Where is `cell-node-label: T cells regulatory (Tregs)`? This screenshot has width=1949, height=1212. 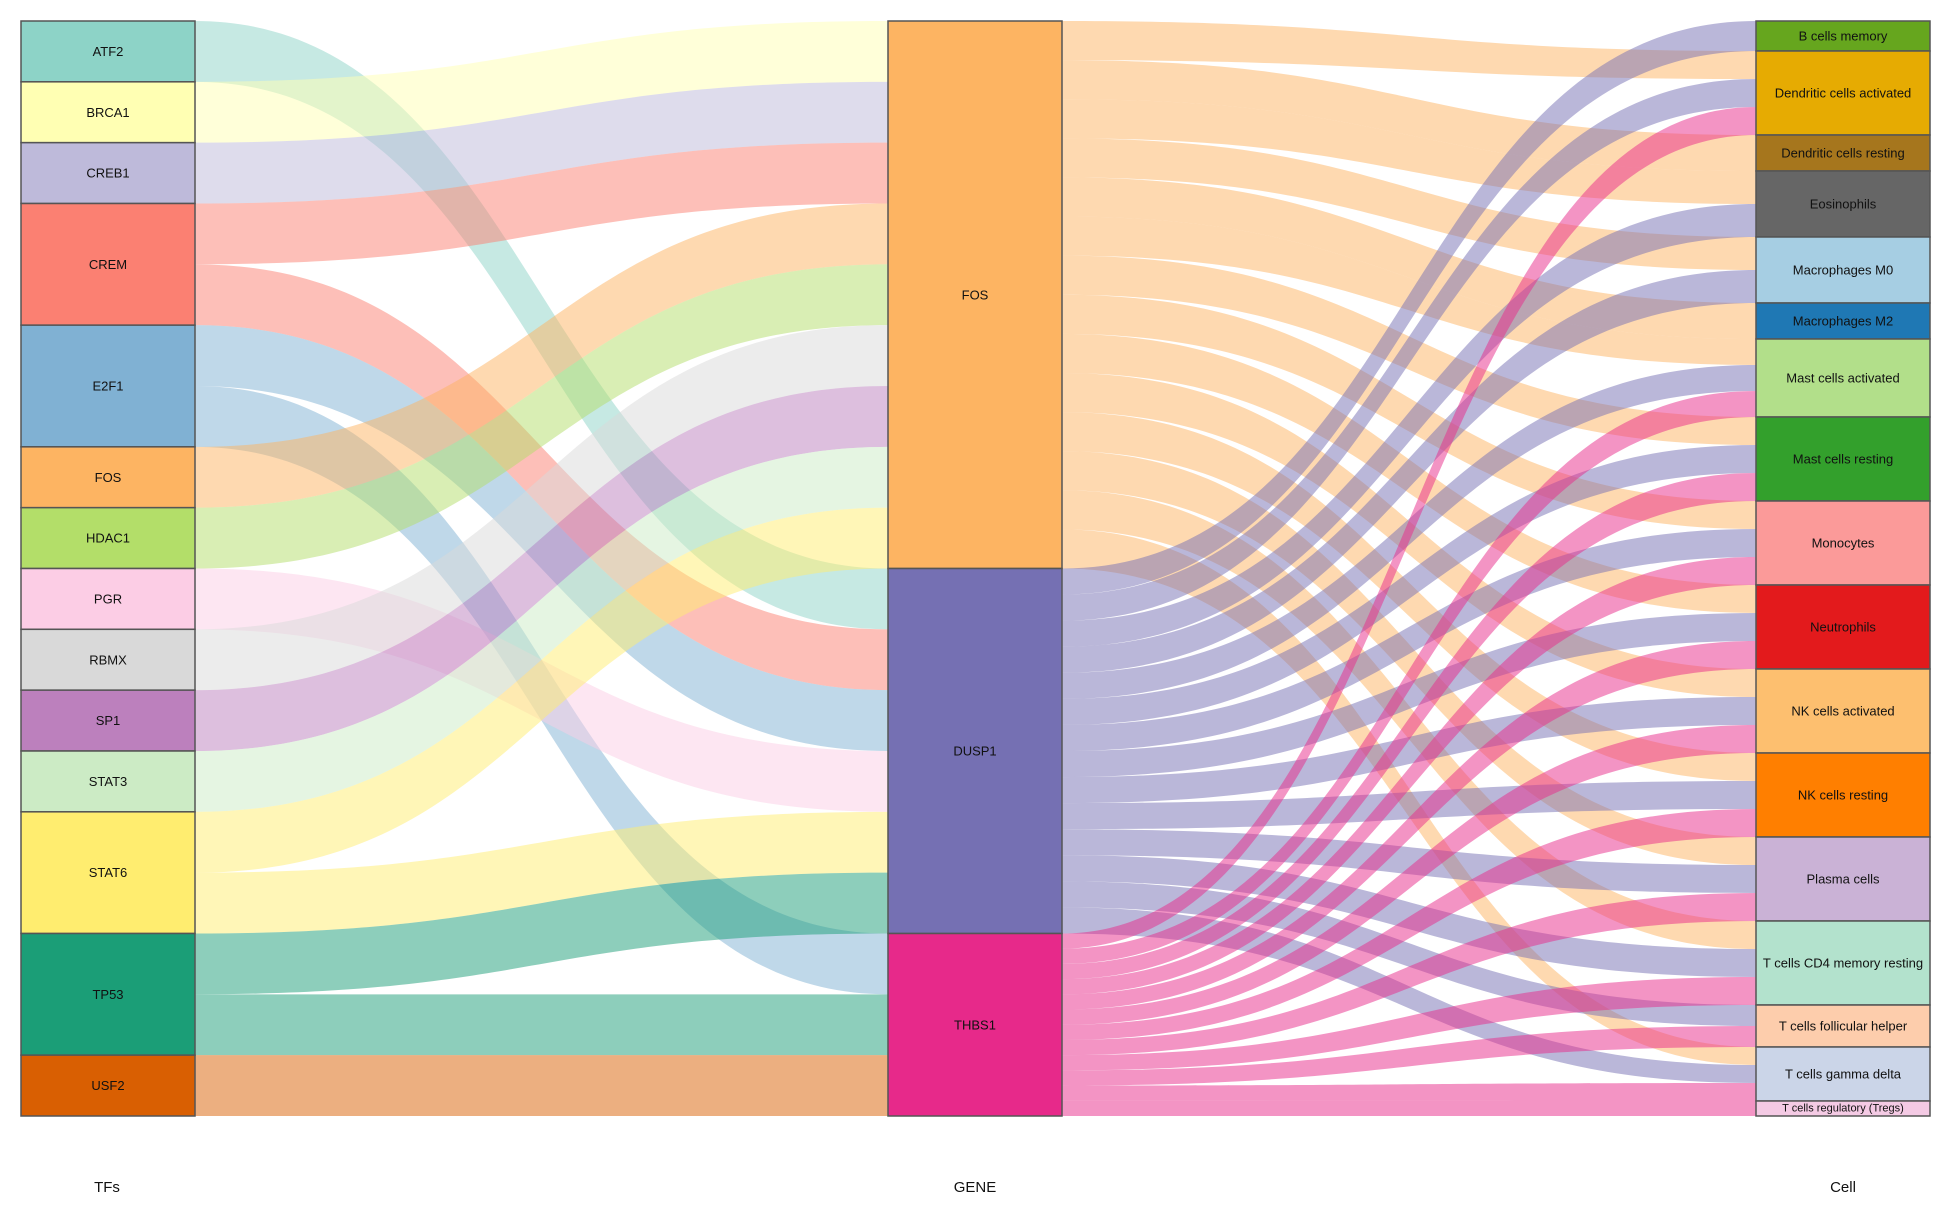
cell-node-label: T cells regulatory (Tregs) is located at coordinates (1843, 1109).